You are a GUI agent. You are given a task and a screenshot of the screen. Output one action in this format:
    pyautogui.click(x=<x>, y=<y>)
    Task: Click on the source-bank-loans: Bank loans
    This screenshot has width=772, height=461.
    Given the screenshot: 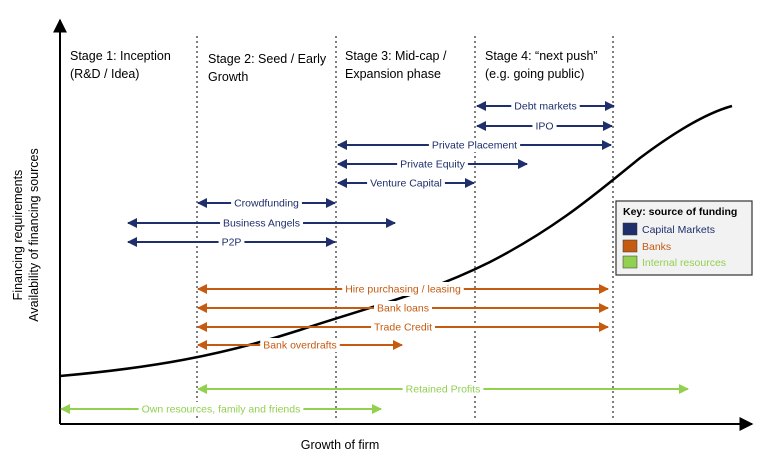 What is the action you would take?
    pyautogui.click(x=403, y=308)
    